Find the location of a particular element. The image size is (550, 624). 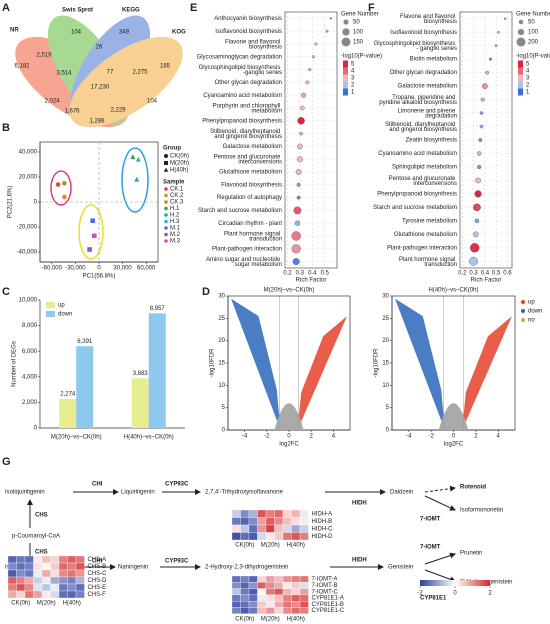

legend-label: M(20h) is located at coordinates (179, 164).